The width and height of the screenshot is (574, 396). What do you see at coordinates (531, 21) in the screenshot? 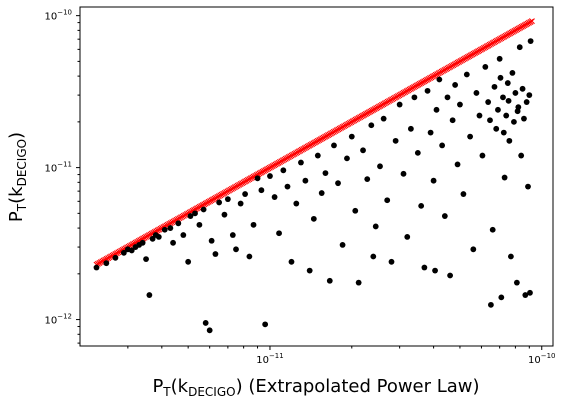
I see `red-x-marker` at bounding box center [531, 21].